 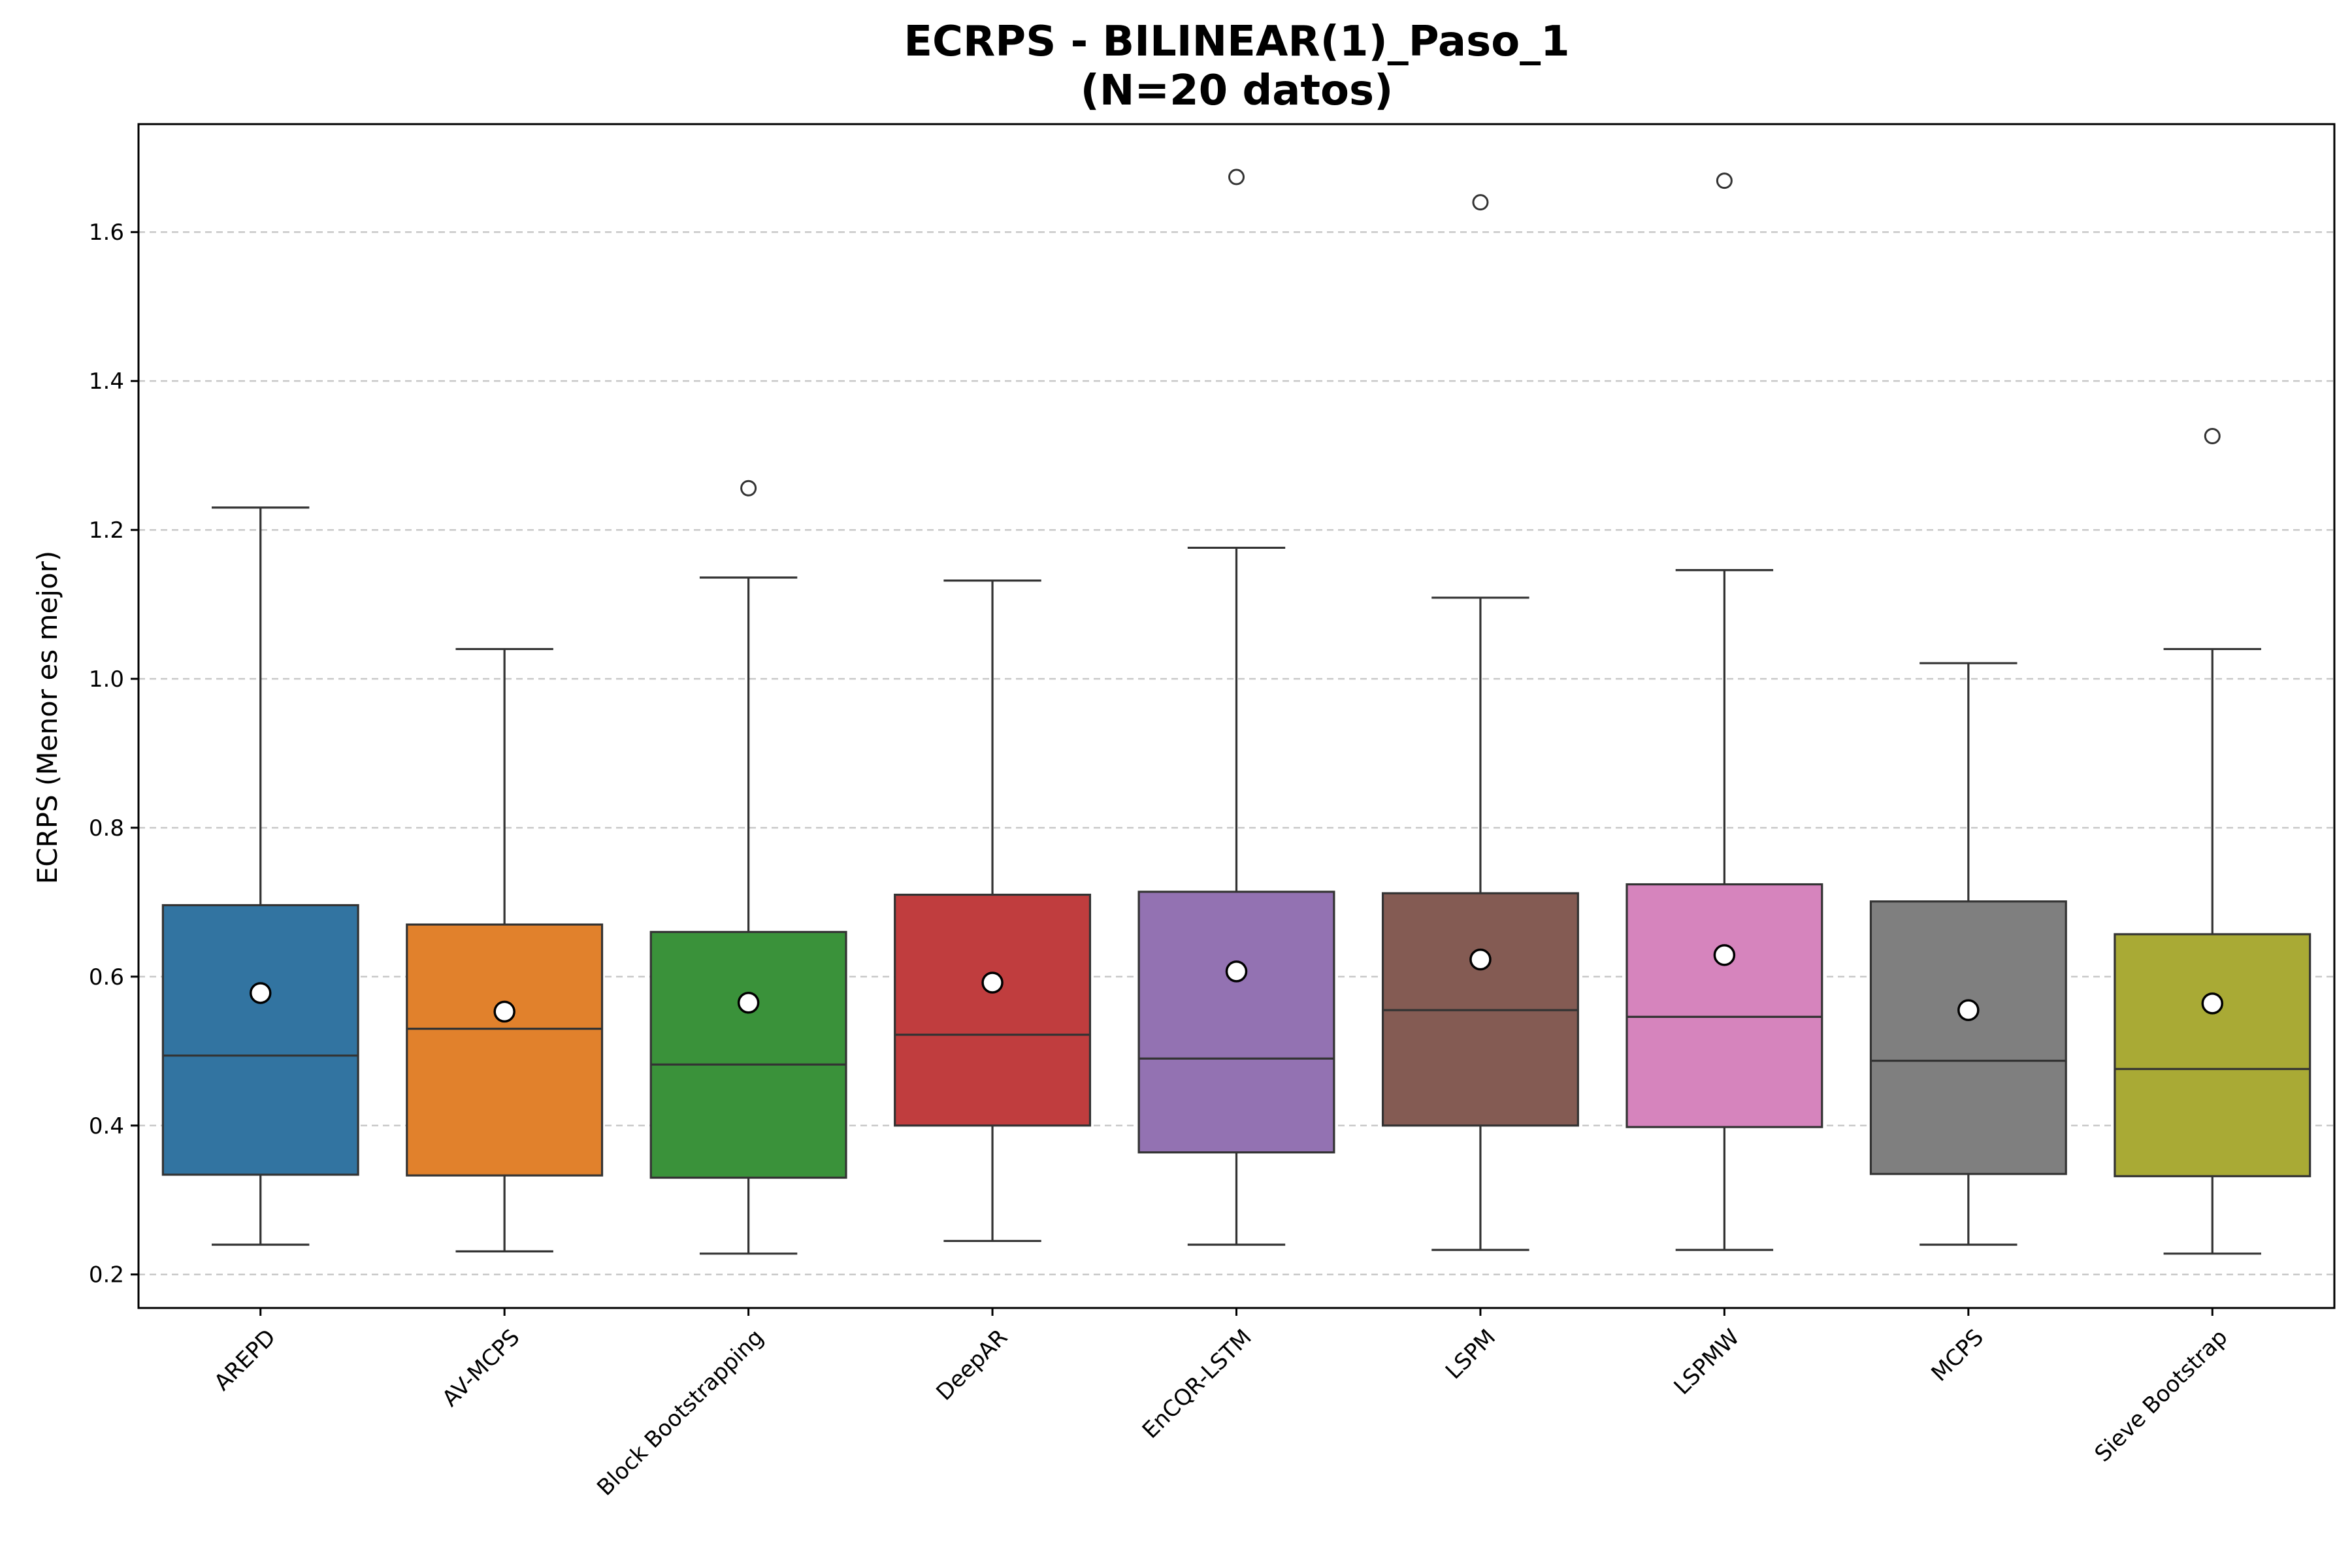 What do you see at coordinates (106, 1126) in the screenshot?
I see `y-tick-label: 0.4` at bounding box center [106, 1126].